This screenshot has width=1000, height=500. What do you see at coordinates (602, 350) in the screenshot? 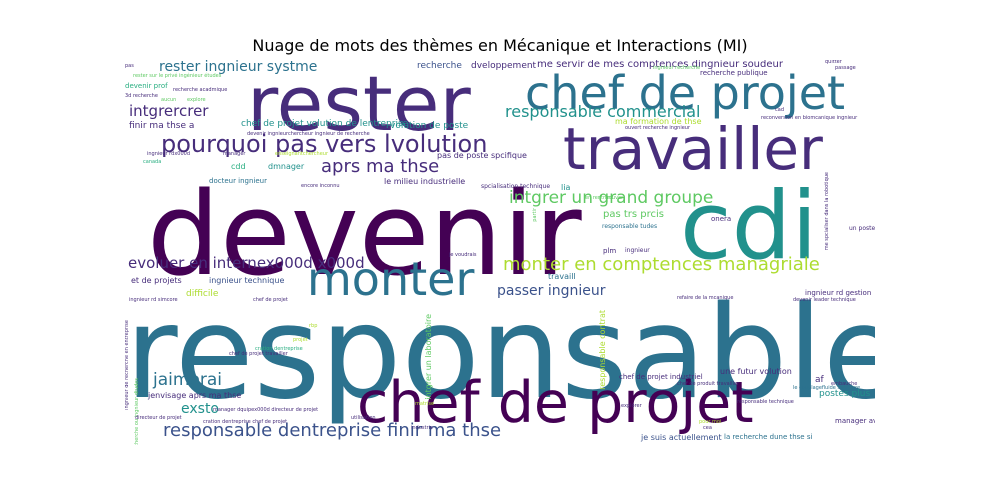
I see `cloud-word: responsable contrat` at bounding box center [602, 350].